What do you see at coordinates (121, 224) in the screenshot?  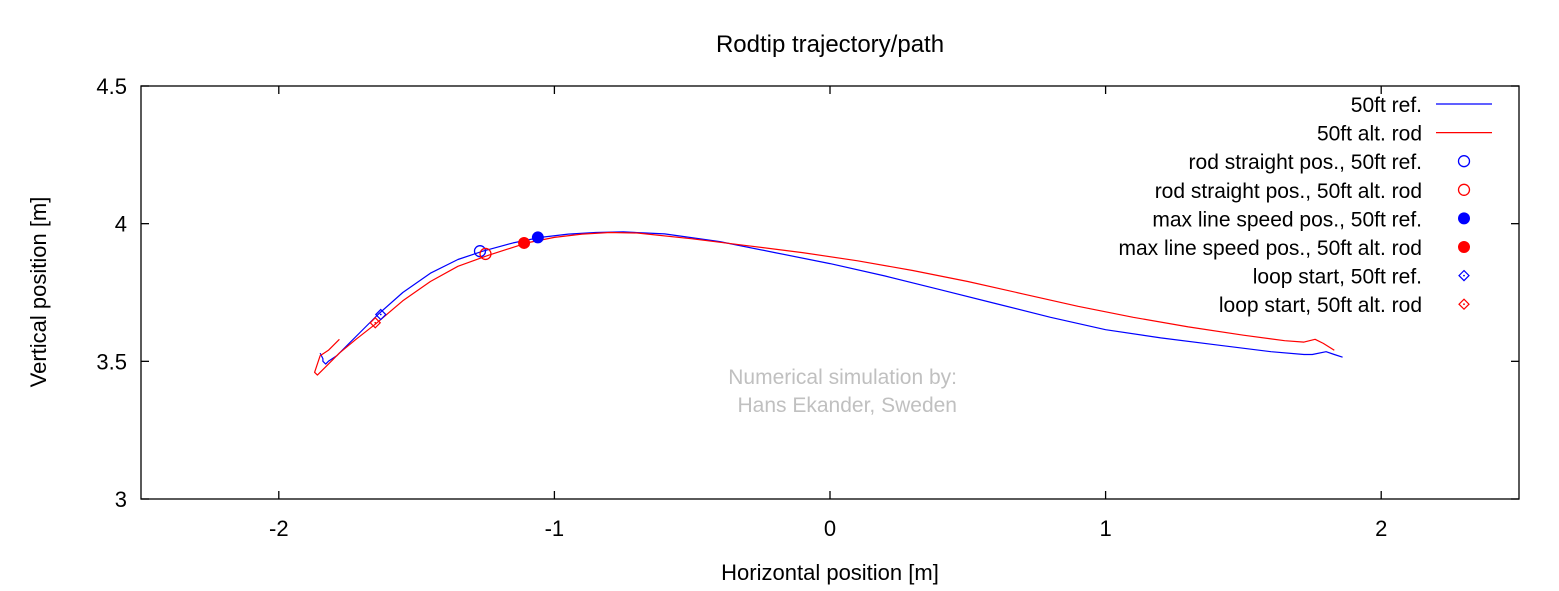 I see `y-tick-label: 4` at bounding box center [121, 224].